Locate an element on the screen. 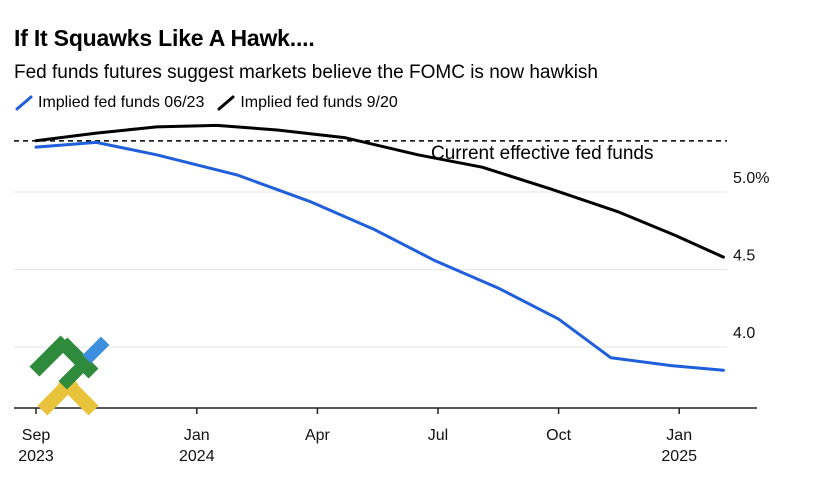 Image resolution: width=819 pixels, height=482 pixels. legend-label-series-2: Implied fed funds 9/20 is located at coordinates (319, 102).